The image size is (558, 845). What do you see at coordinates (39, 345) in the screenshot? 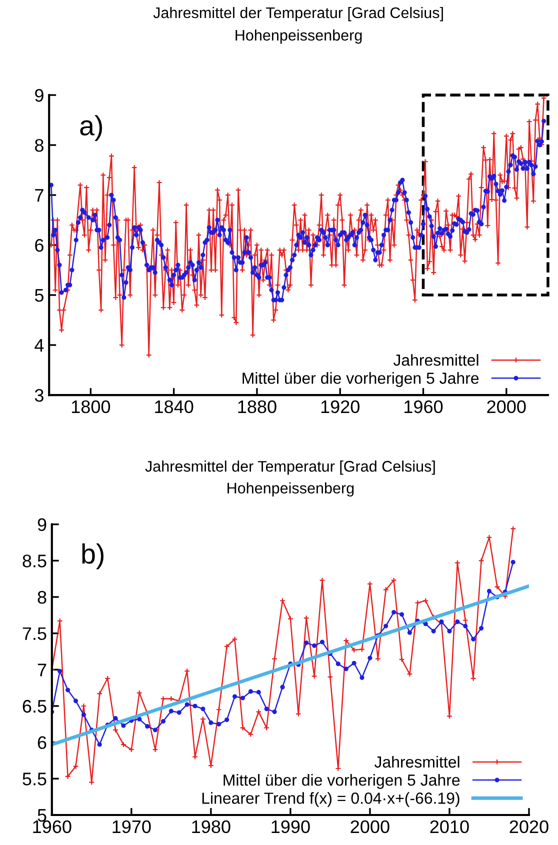
I see `y-tick-label: 4` at bounding box center [39, 345].